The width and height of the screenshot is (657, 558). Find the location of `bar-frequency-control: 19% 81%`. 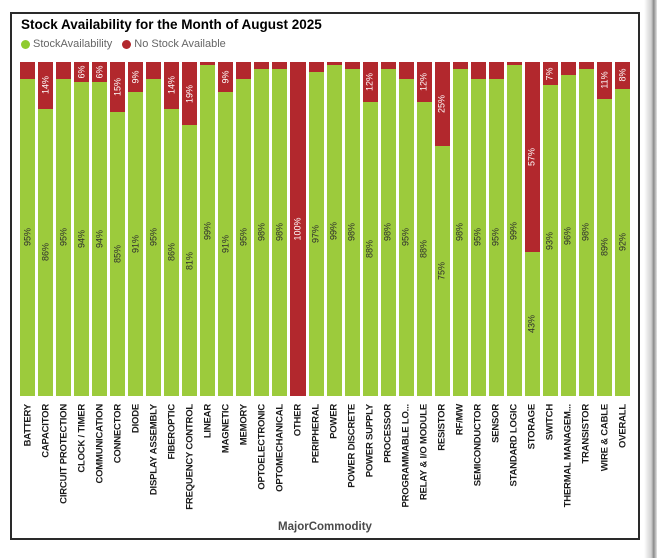

bar-frequency-control: 19% 81% is located at coordinates (190, 229).